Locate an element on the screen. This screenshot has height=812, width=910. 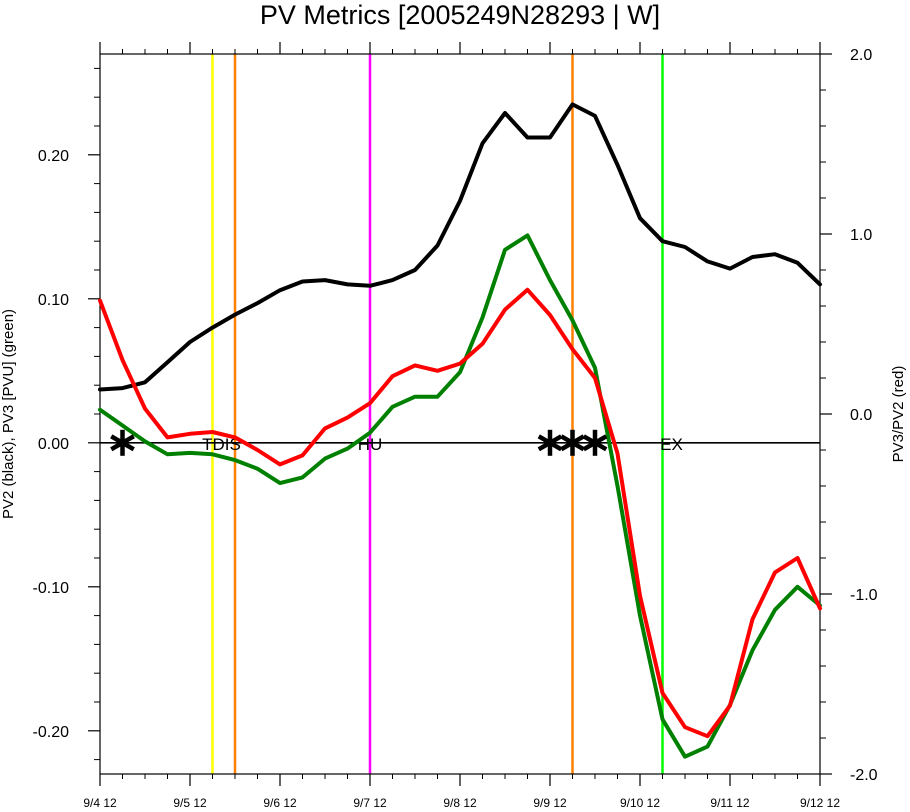
y-left-tick-label: -0.20 is located at coordinates (51, 732).